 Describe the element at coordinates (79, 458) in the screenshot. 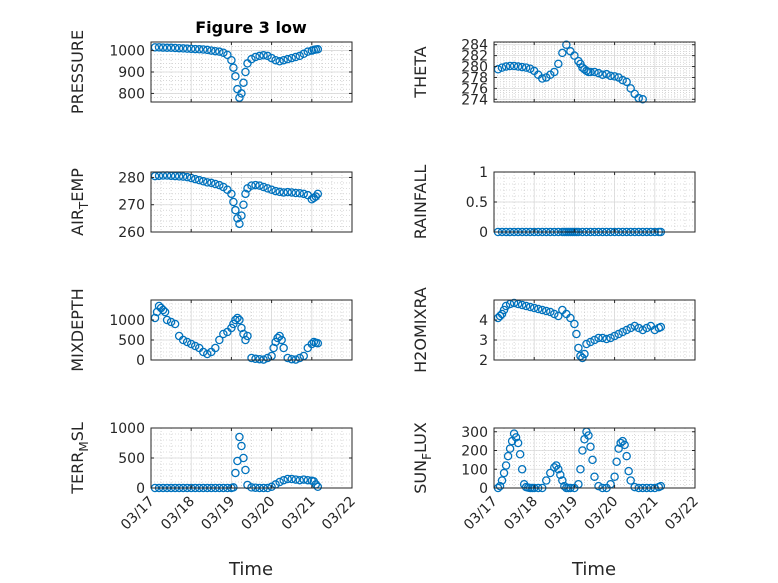

I see `ylabel-6: TERRMSL` at that location.